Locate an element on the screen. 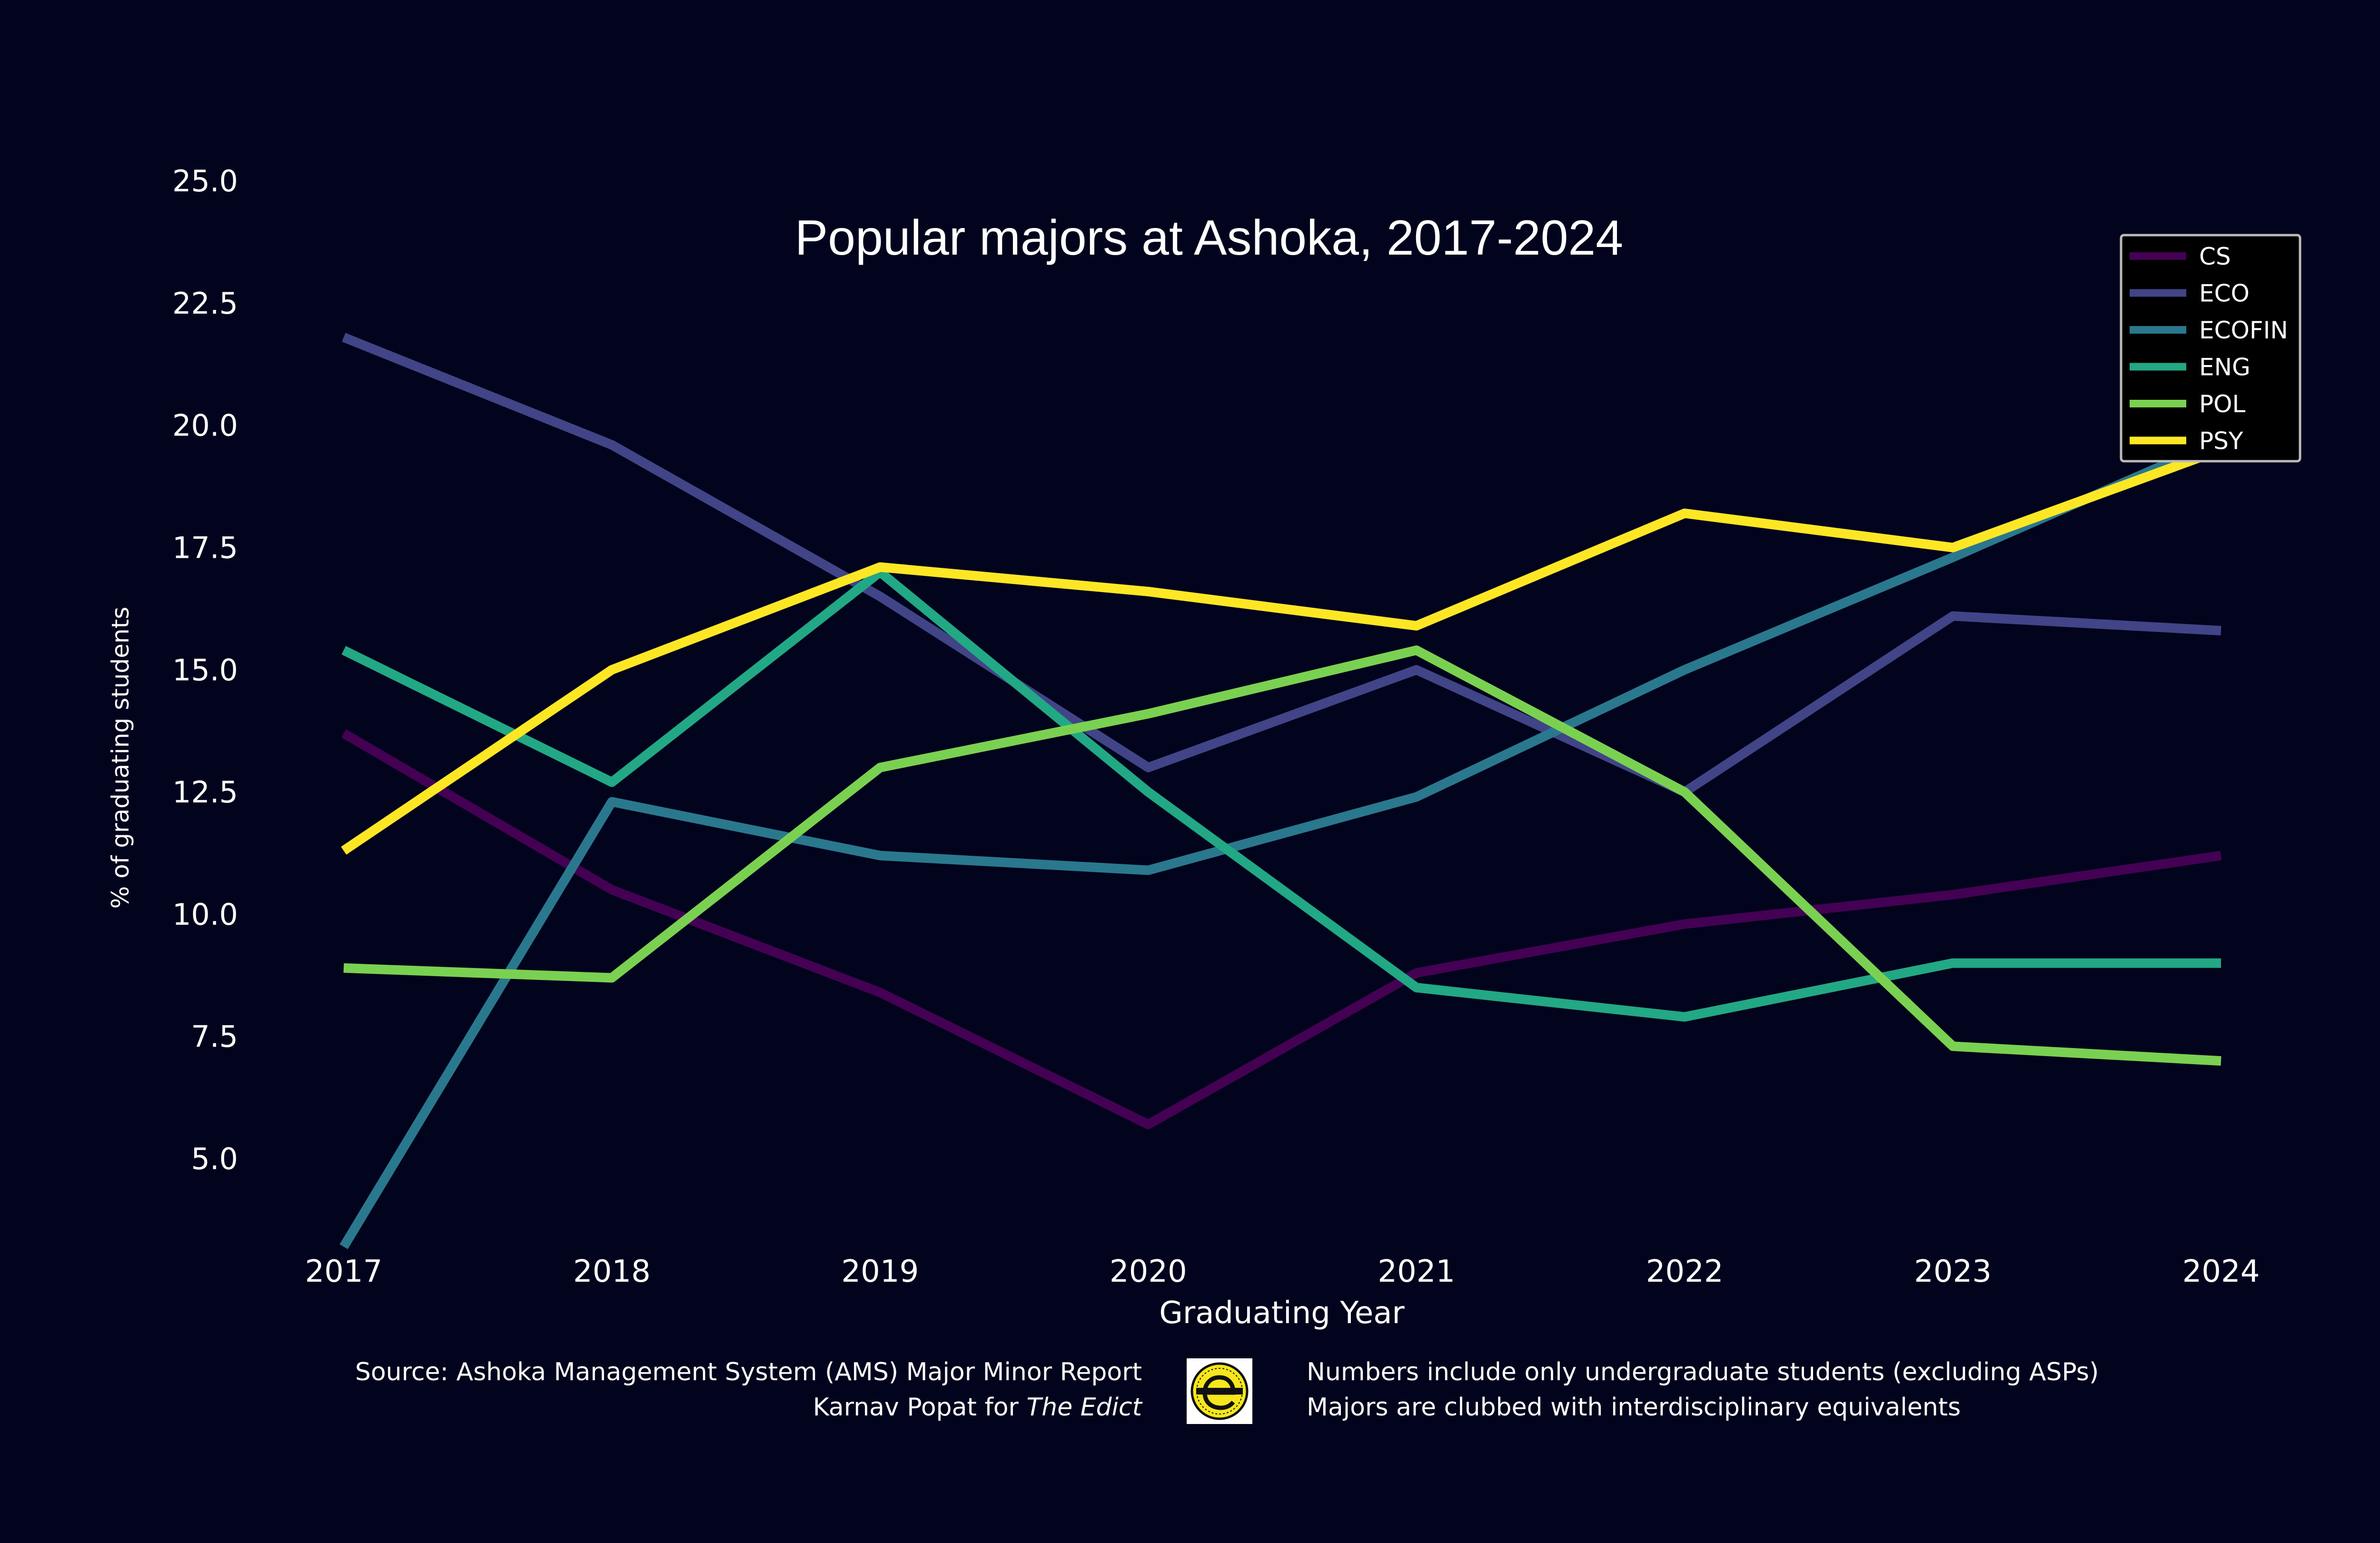 The width and height of the screenshot is (2380, 1543). x-tick-label-2022: 2022 is located at coordinates (1685, 1271).